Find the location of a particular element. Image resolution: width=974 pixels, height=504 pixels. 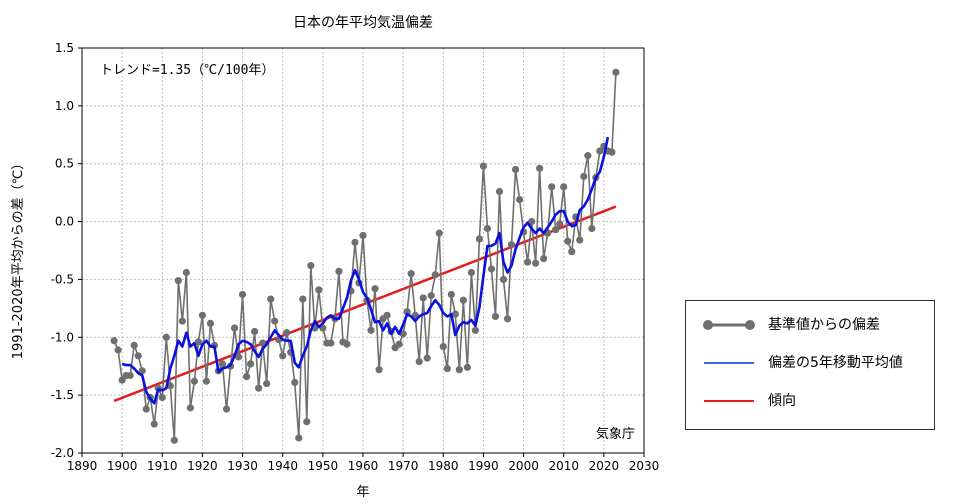

y-tick-label: -0.5 is located at coordinates (62, 279).